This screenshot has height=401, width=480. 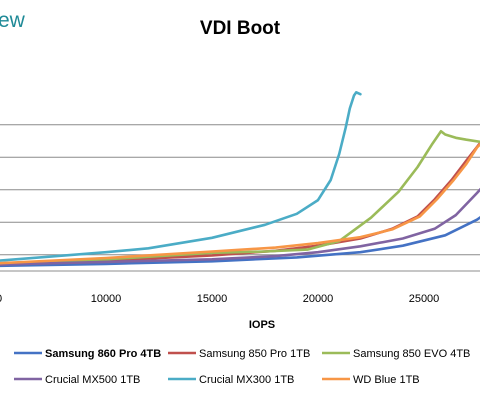 What do you see at coordinates (262, 325) in the screenshot?
I see `x-axis-title: IOPS` at bounding box center [262, 325].